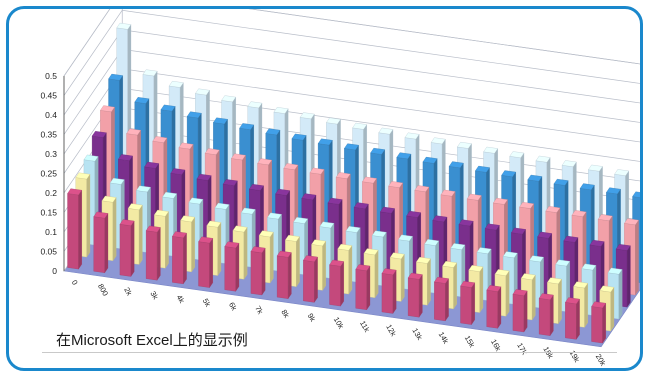  What do you see at coordinates (285, 314) in the screenshot?
I see `x-tick-label: 8k` at bounding box center [285, 314].